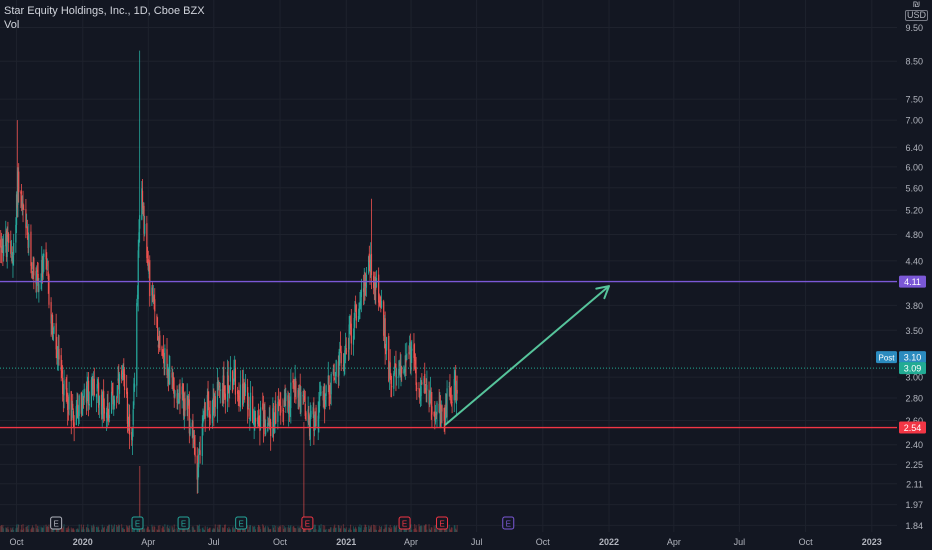 The height and width of the screenshot is (550, 932). I want to click on currency-selector: ₪ USD, so click(917, 10).